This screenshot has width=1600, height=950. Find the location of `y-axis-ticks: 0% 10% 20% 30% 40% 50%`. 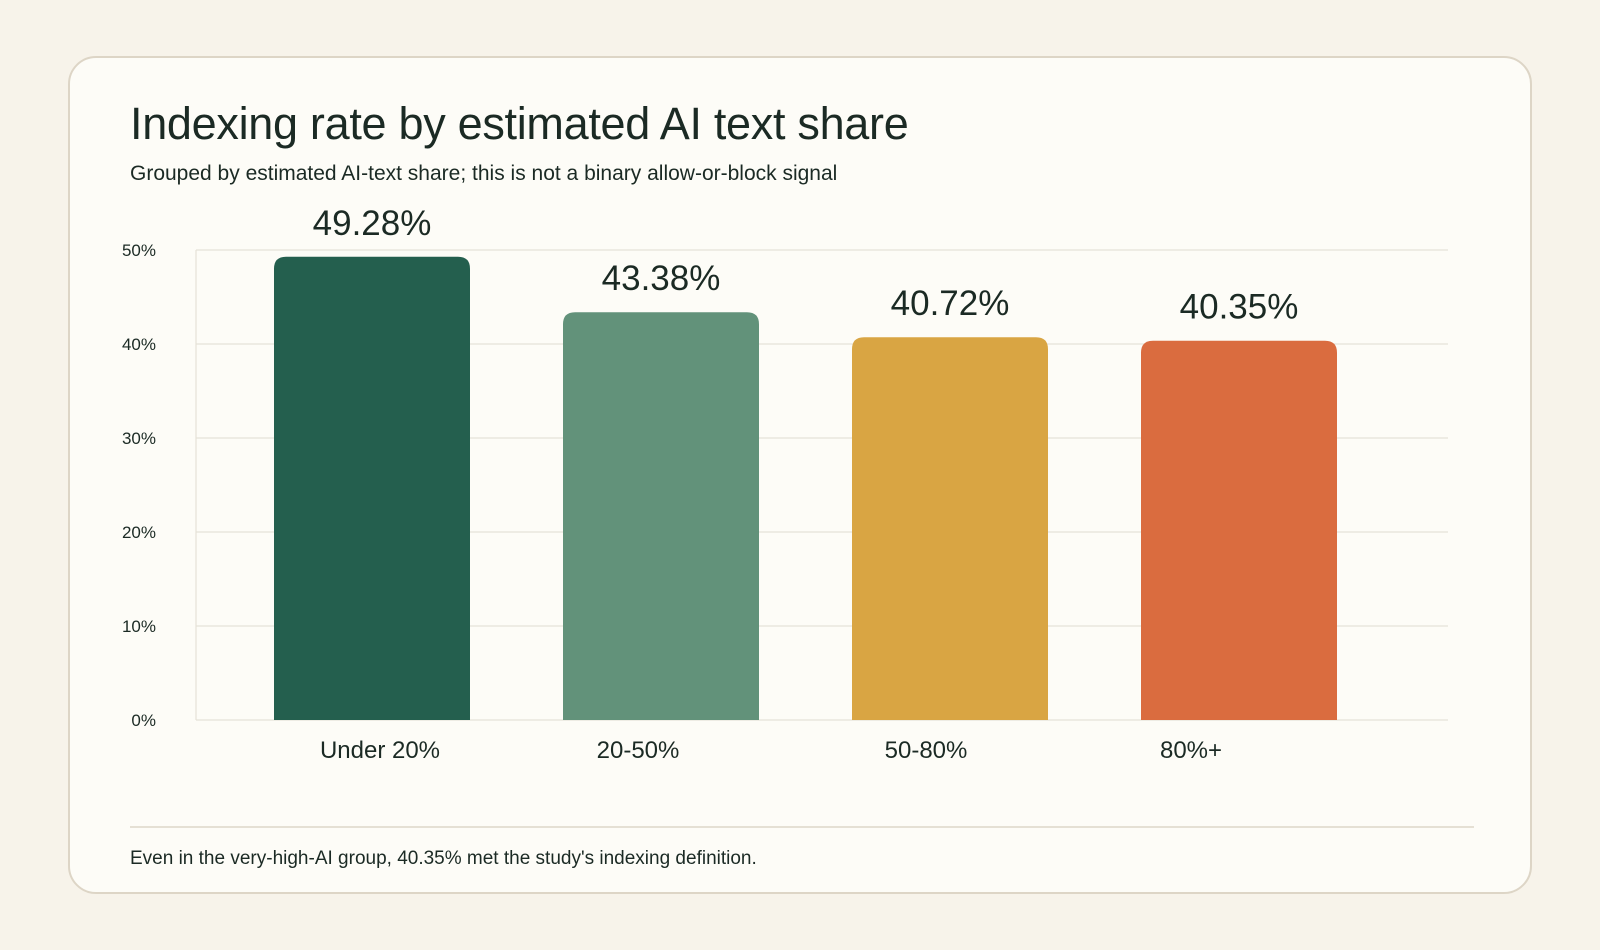

y-axis-ticks: 0% 10% 20% 30% 40% 50% is located at coordinates (139, 485).